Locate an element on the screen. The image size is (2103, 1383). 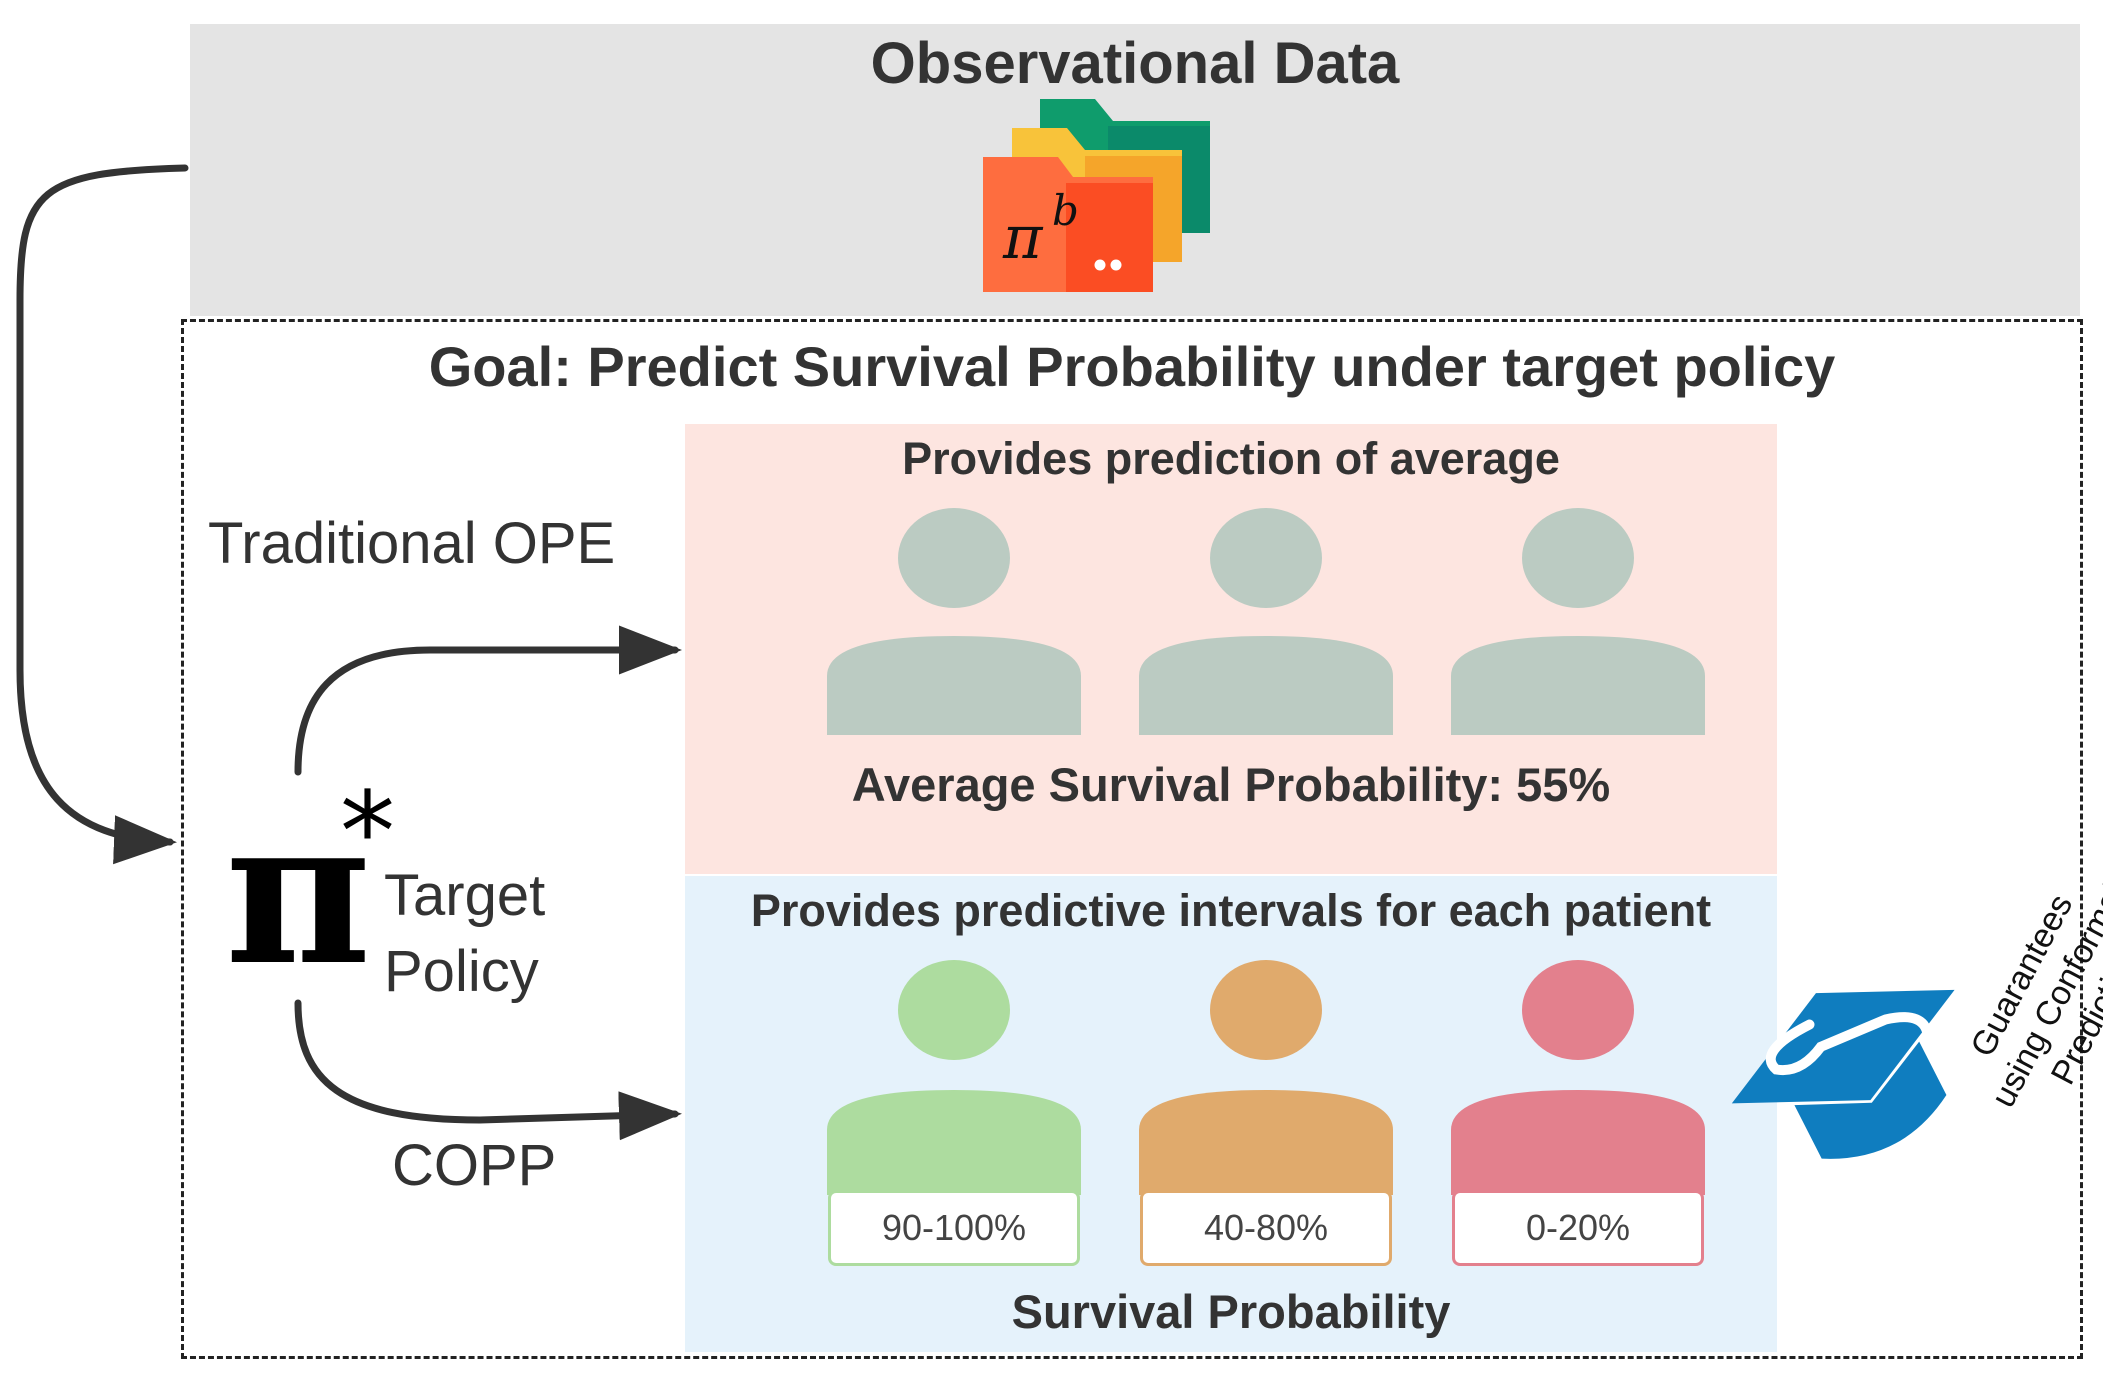
conformal-prediction-icon is located at coordinates (1843, 1074).